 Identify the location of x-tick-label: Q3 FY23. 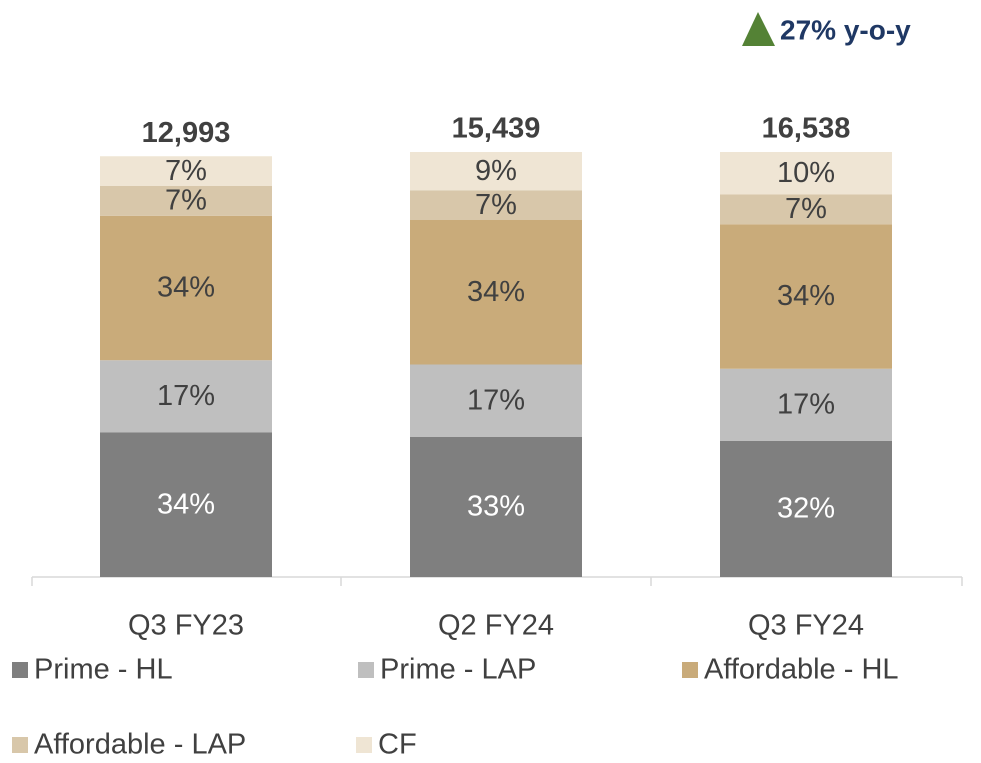
(186, 626).